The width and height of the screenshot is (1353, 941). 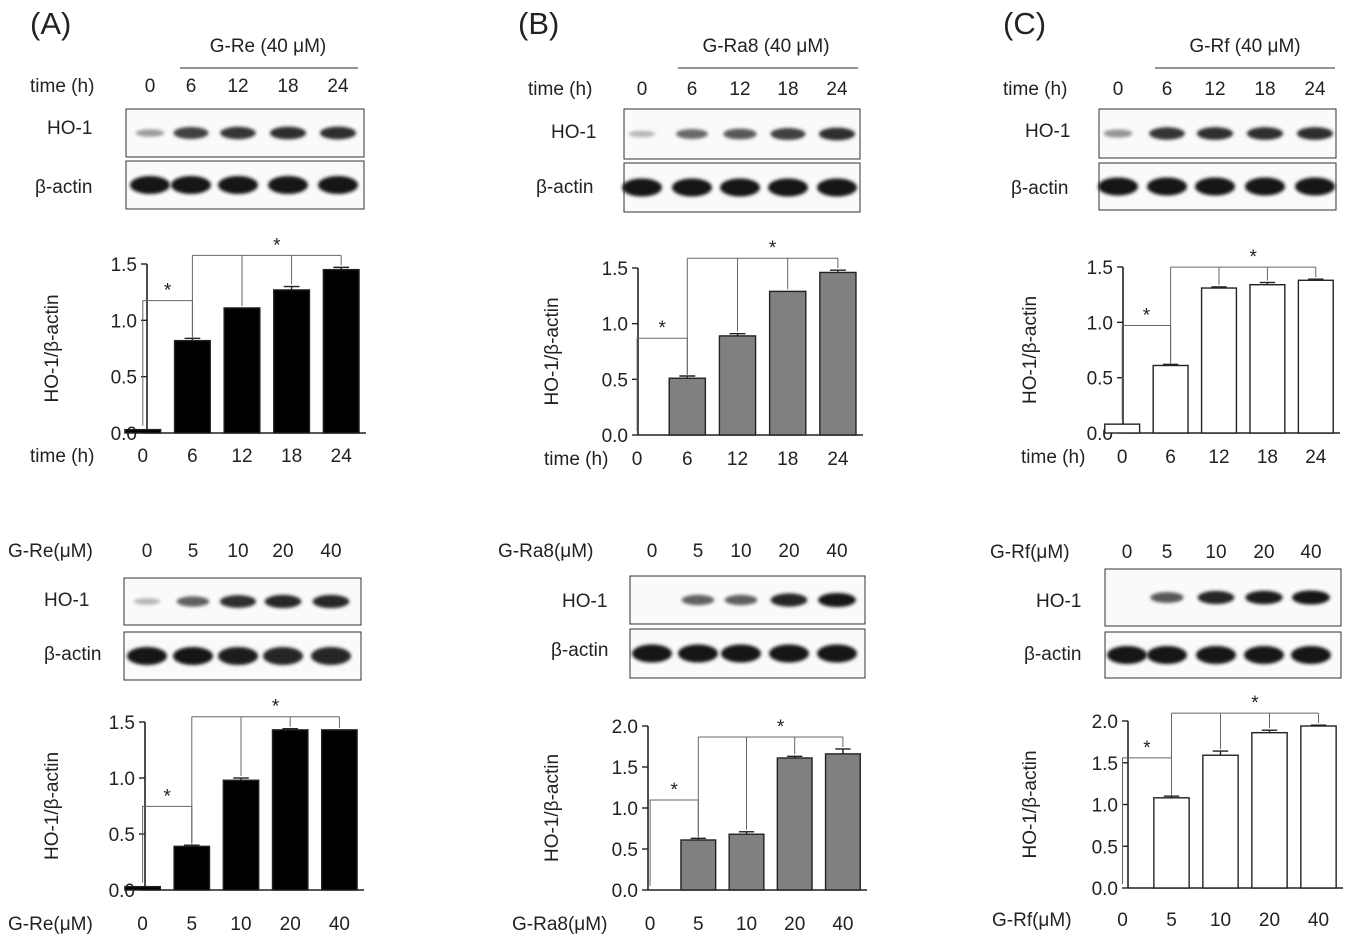 I want to click on panel-c-dose-row-label: β-actin, so click(x=1052, y=654).